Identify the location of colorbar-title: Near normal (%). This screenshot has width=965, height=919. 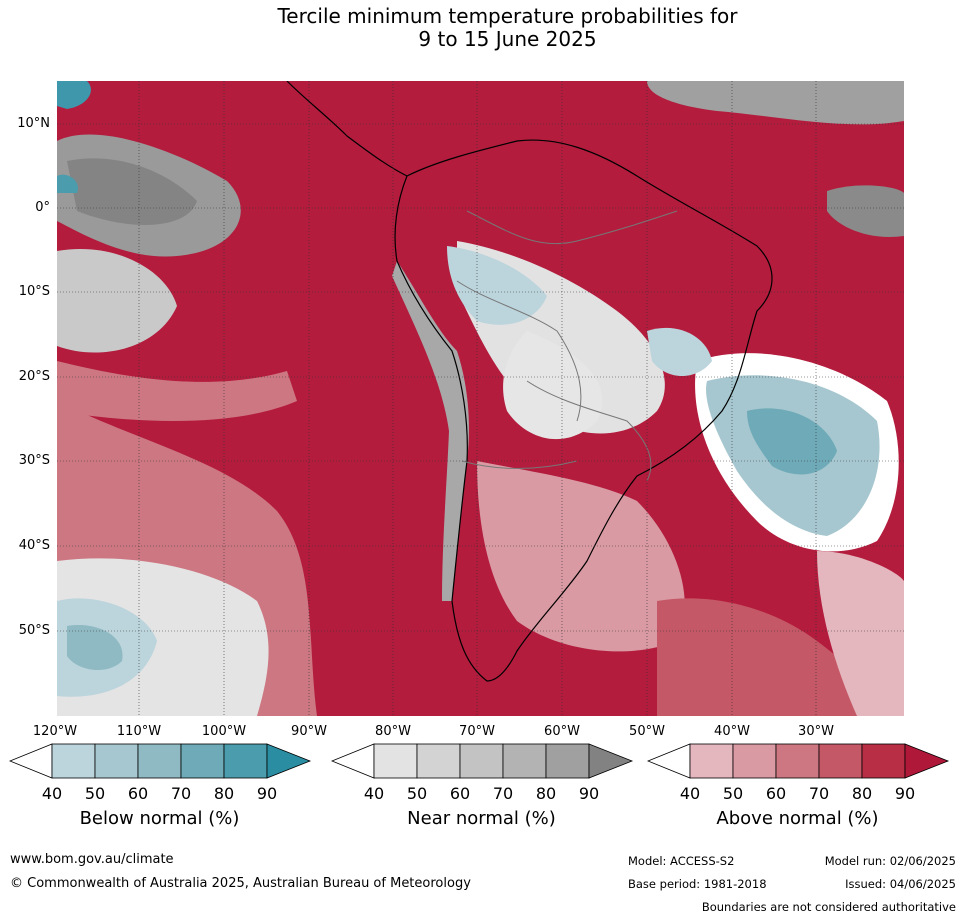
(481, 818).